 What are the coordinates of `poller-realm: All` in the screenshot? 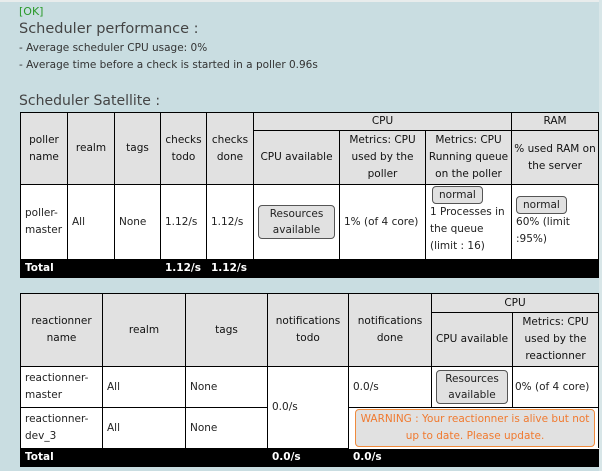 It's located at (91, 222).